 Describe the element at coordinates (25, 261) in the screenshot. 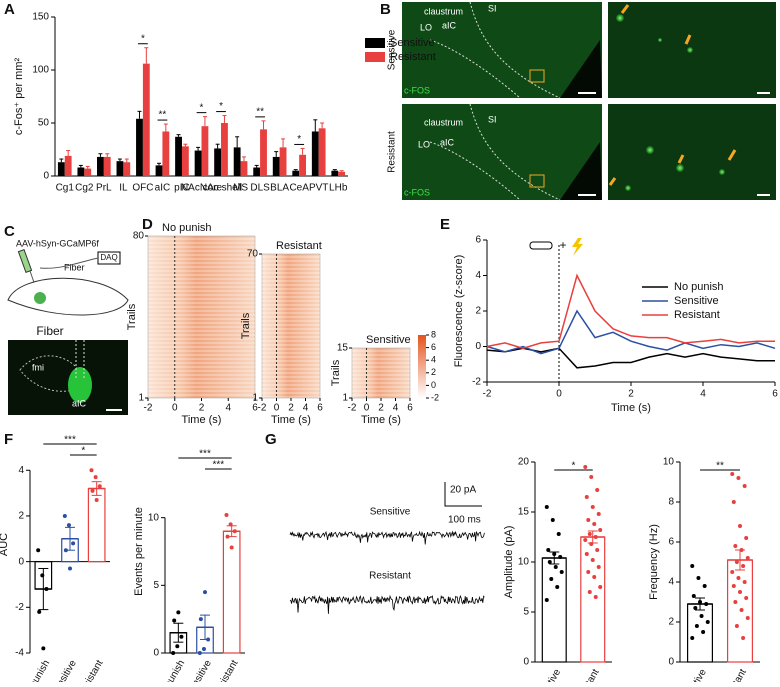

I see `syringe` at that location.